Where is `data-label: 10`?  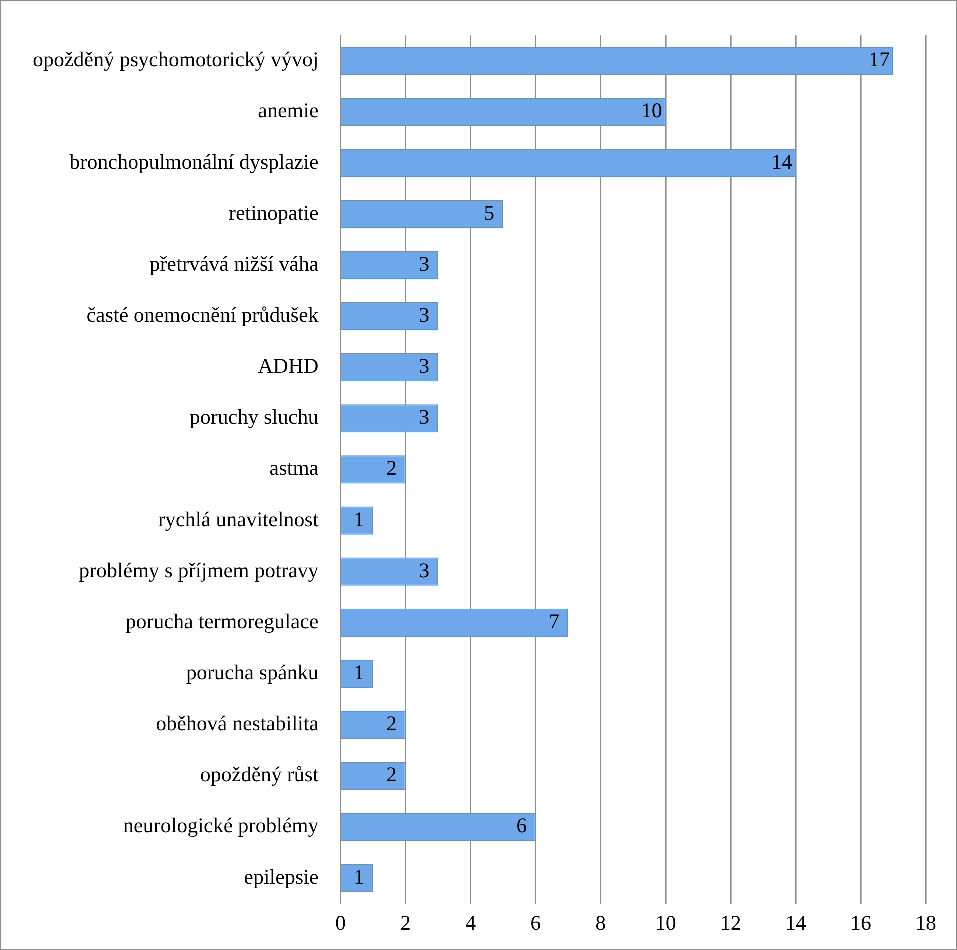 data-label: 10 is located at coordinates (651, 110).